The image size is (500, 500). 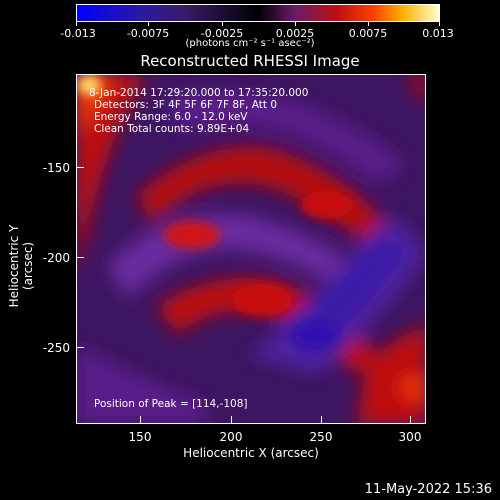 What do you see at coordinates (171, 404) in the screenshot?
I see `peak-position-label: Position of Peak = [114,-108]` at bounding box center [171, 404].